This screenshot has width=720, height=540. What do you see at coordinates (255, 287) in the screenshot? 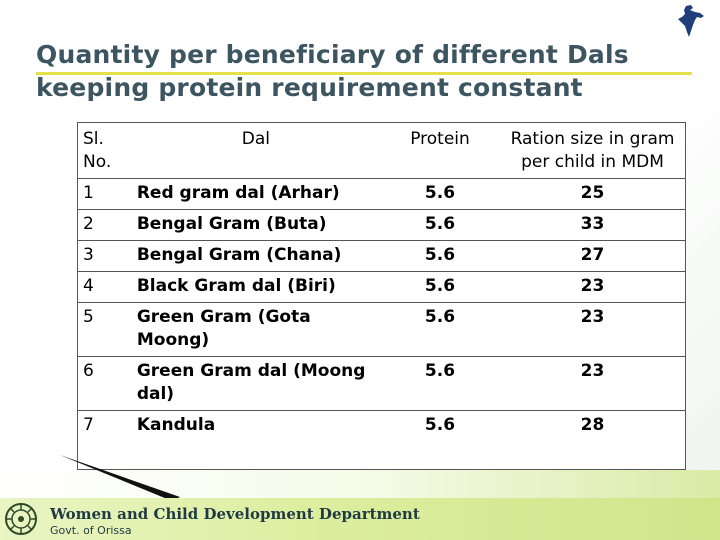
I see `cell-dal: Black Gram dal (Biri)` at bounding box center [255, 287].